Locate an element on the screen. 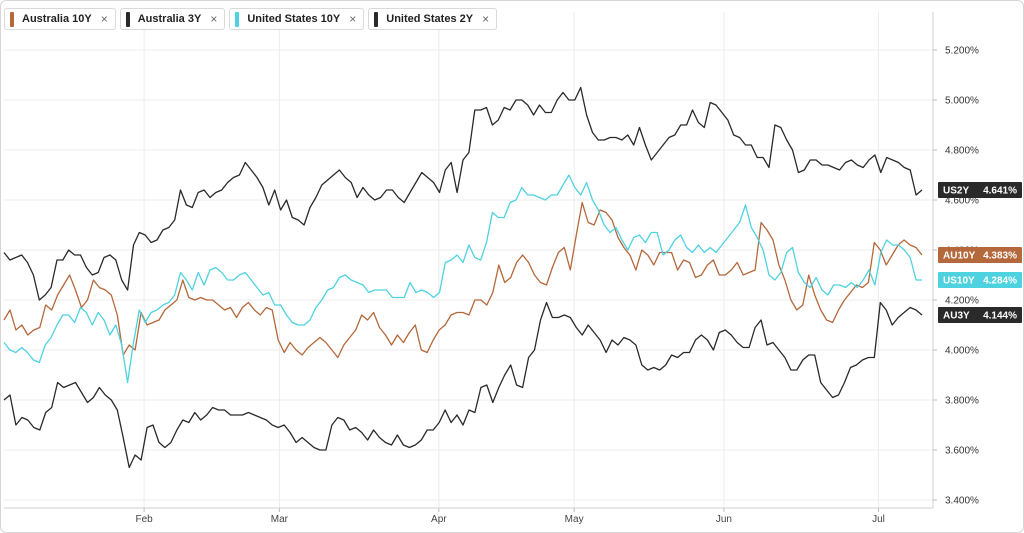  x-tick-label: Mar is located at coordinates (280, 519).